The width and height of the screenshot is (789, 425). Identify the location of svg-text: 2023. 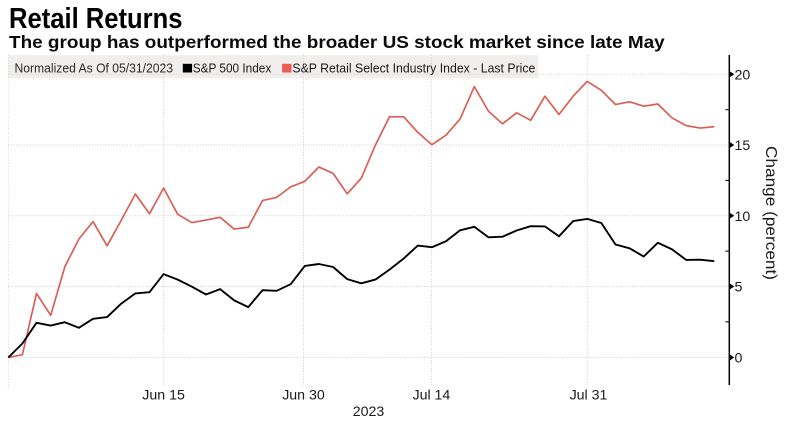
(369, 412).